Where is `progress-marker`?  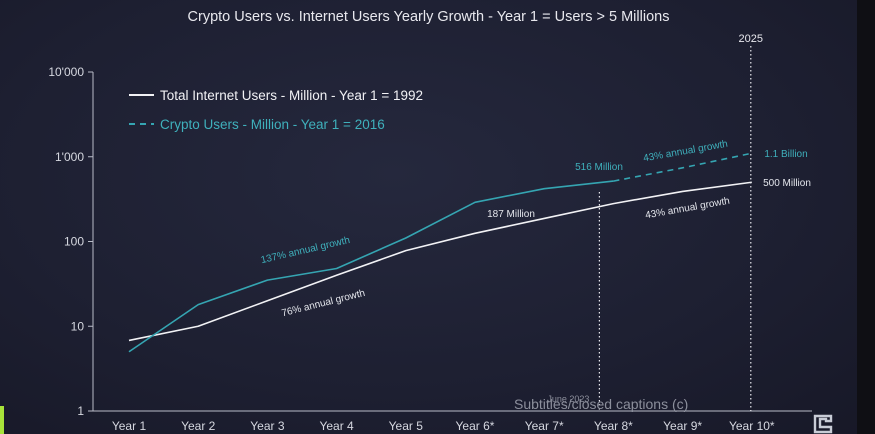
progress-marker is located at coordinates (2, 420).